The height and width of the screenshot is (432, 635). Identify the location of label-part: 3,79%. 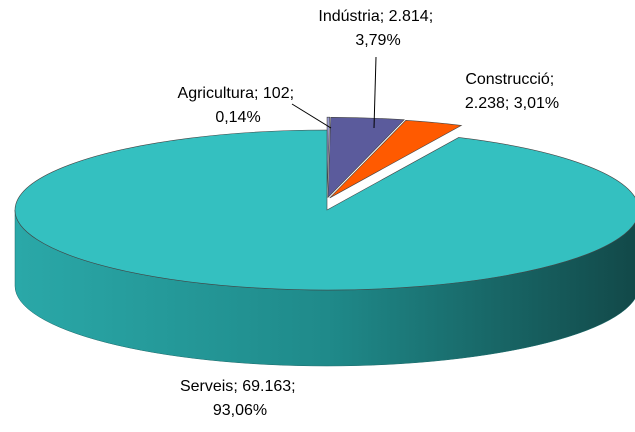
(377, 40).